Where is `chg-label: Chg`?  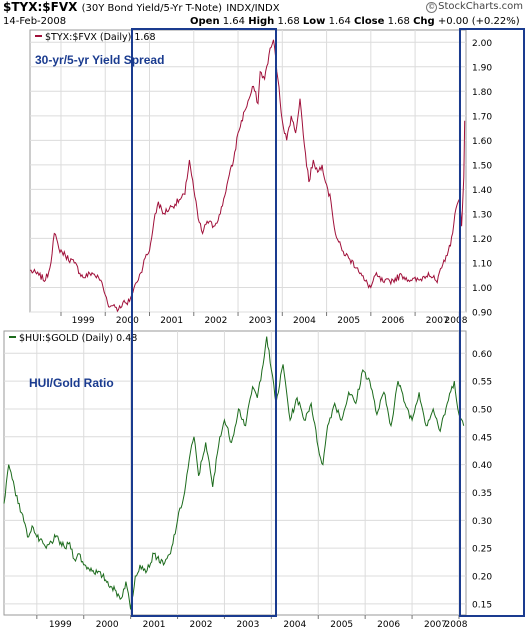 chg-label: Chg is located at coordinates (424, 21).